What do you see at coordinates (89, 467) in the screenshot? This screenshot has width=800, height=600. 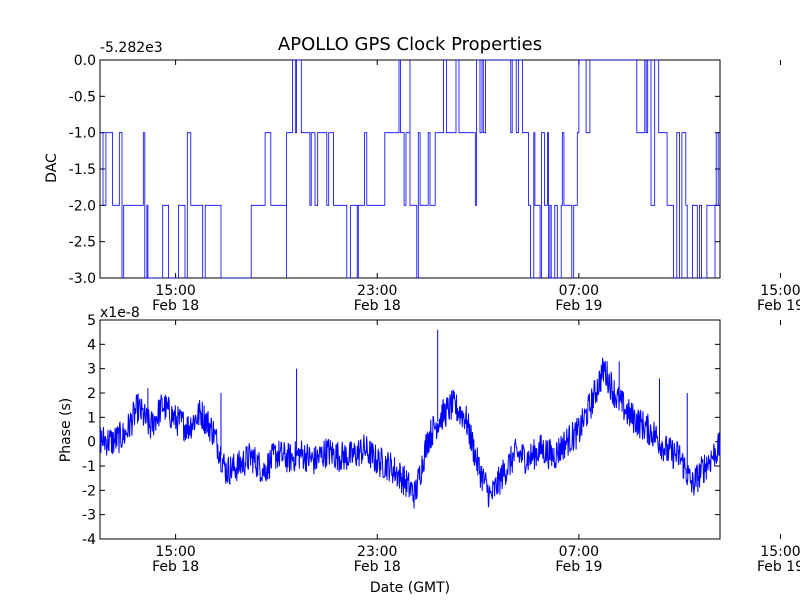 I see `y-tick-label: -1` at bounding box center [89, 467].